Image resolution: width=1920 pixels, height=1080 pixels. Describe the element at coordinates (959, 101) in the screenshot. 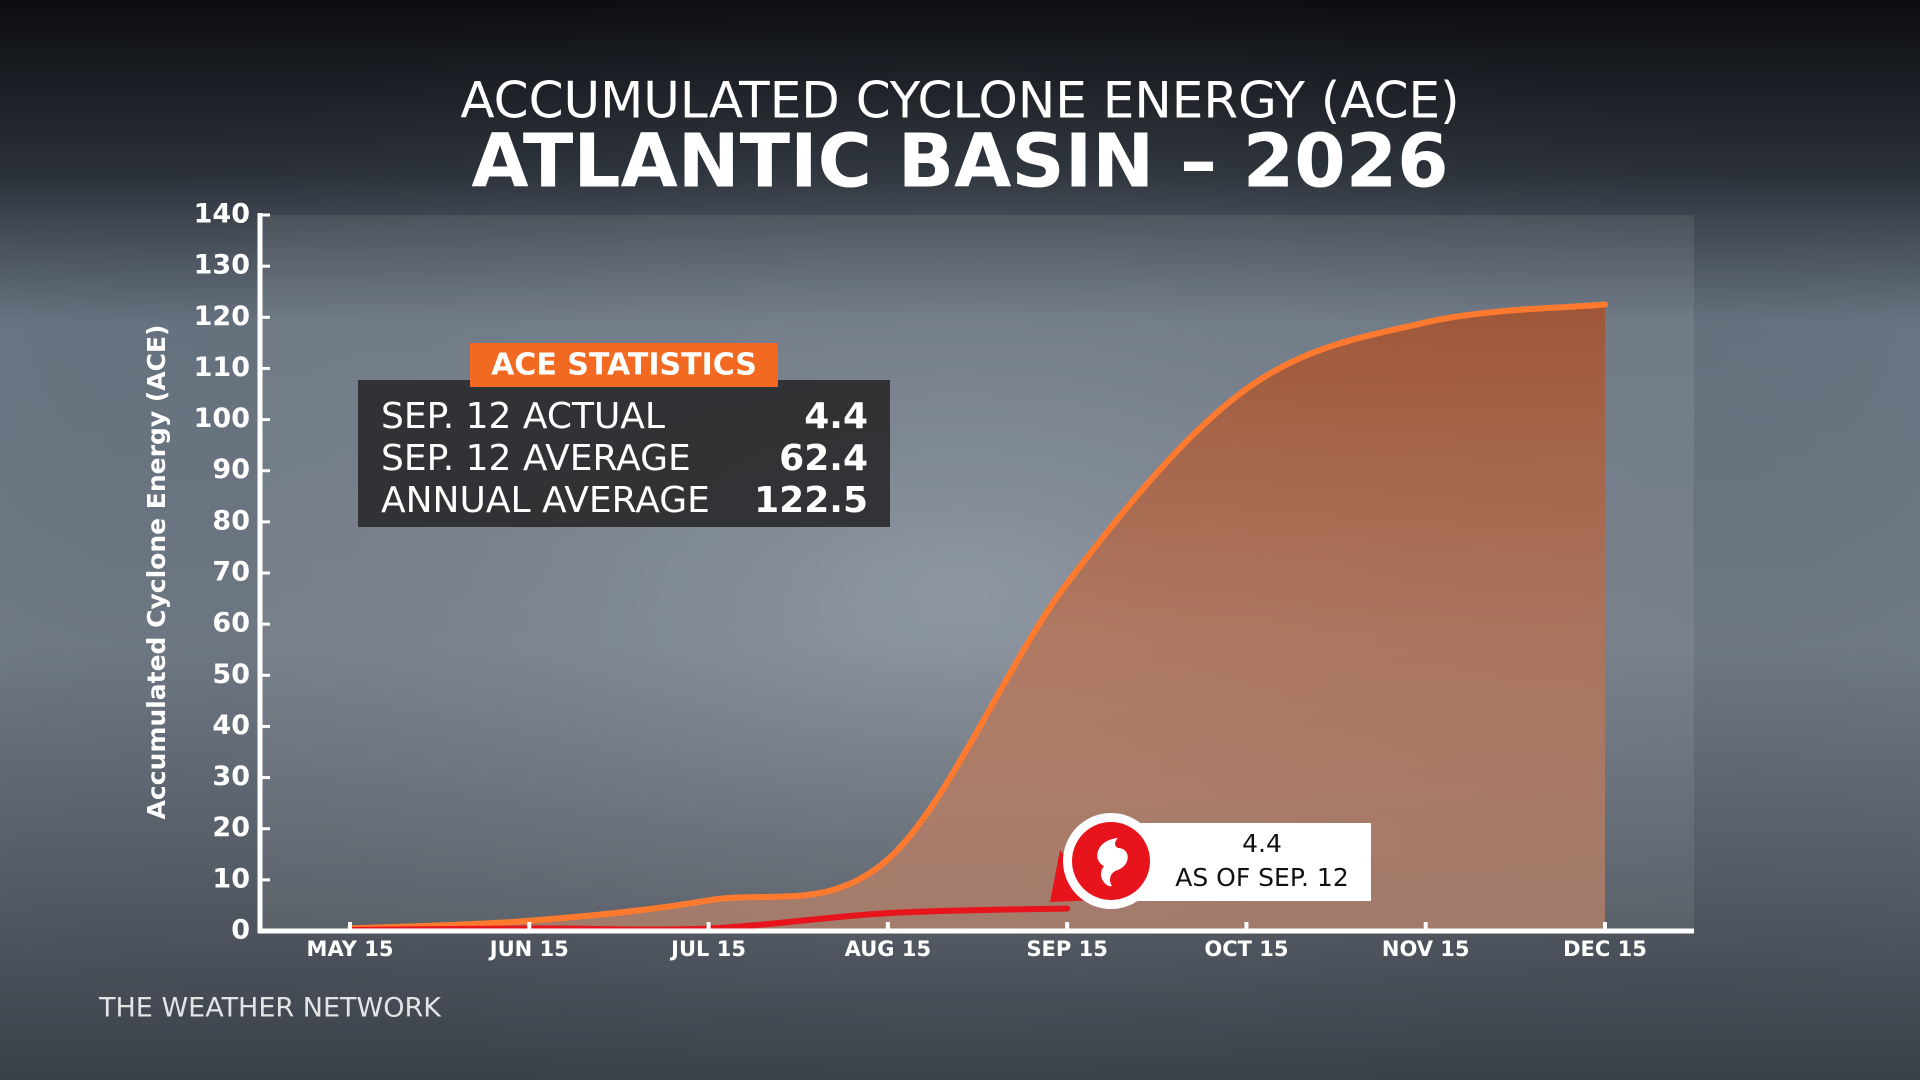

I see `chart-title: ACCUMULATED CYCLONE ENERGY (ACE)` at that location.